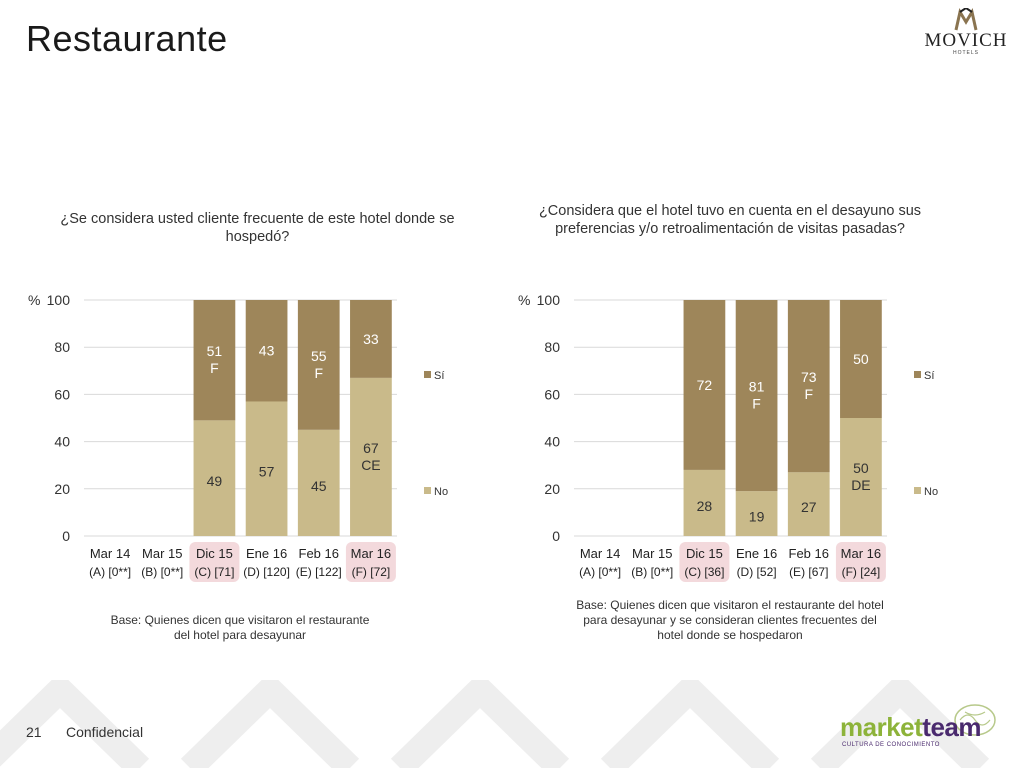 Image resolution: width=1024 pixels, height=768 pixels. Describe the element at coordinates (966, 40) in the screenshot. I see `movich-logo-text: MOVICH` at that location.